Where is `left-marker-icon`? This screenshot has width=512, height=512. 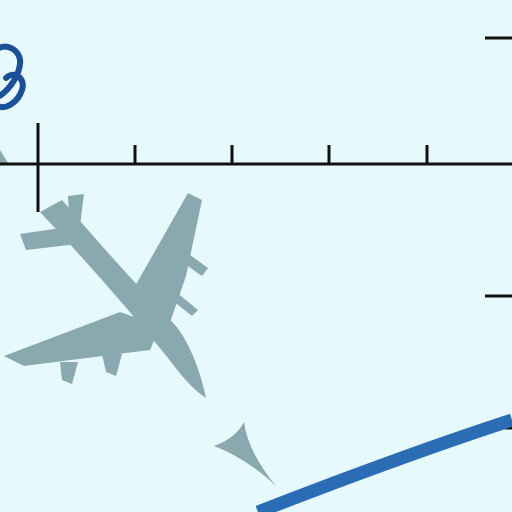
left-marker-icon is located at coordinates (4, 156).